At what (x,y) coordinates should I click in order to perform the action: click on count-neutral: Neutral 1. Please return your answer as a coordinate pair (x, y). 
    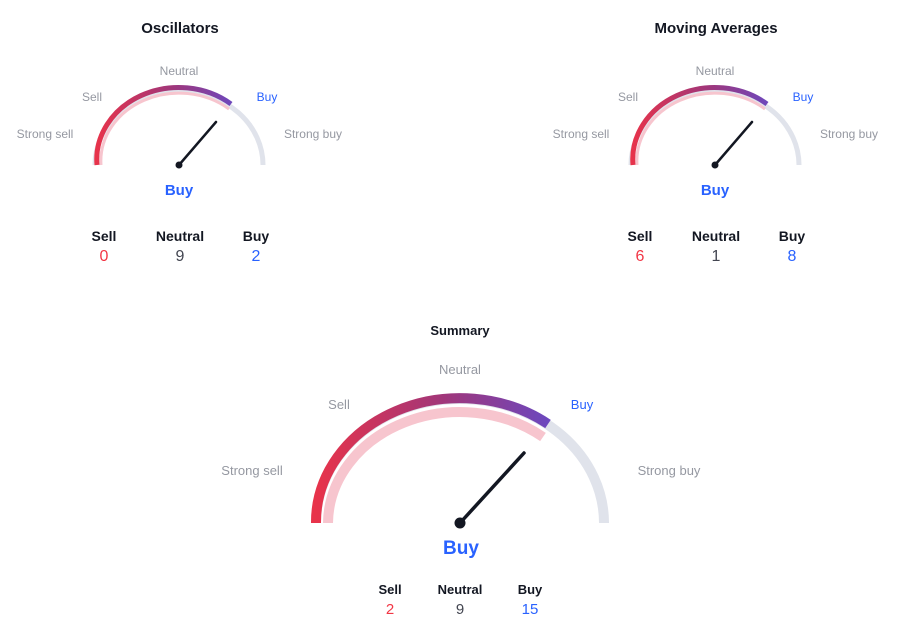
    Looking at the image, I should click on (716, 247).